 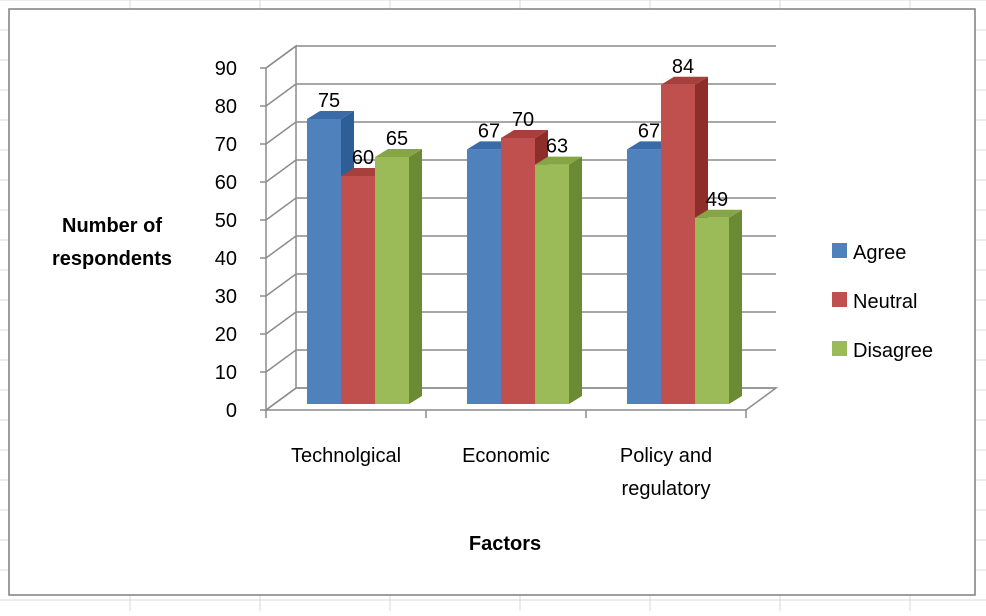 I want to click on legend-item-disagree: Disagree, so click(x=882, y=351).